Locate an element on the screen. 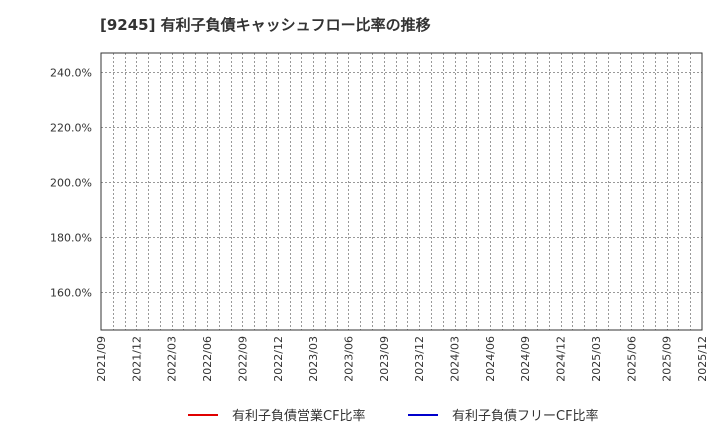 The image size is (720, 440). x-tick-label: 2023/09 is located at coordinates (384, 359).